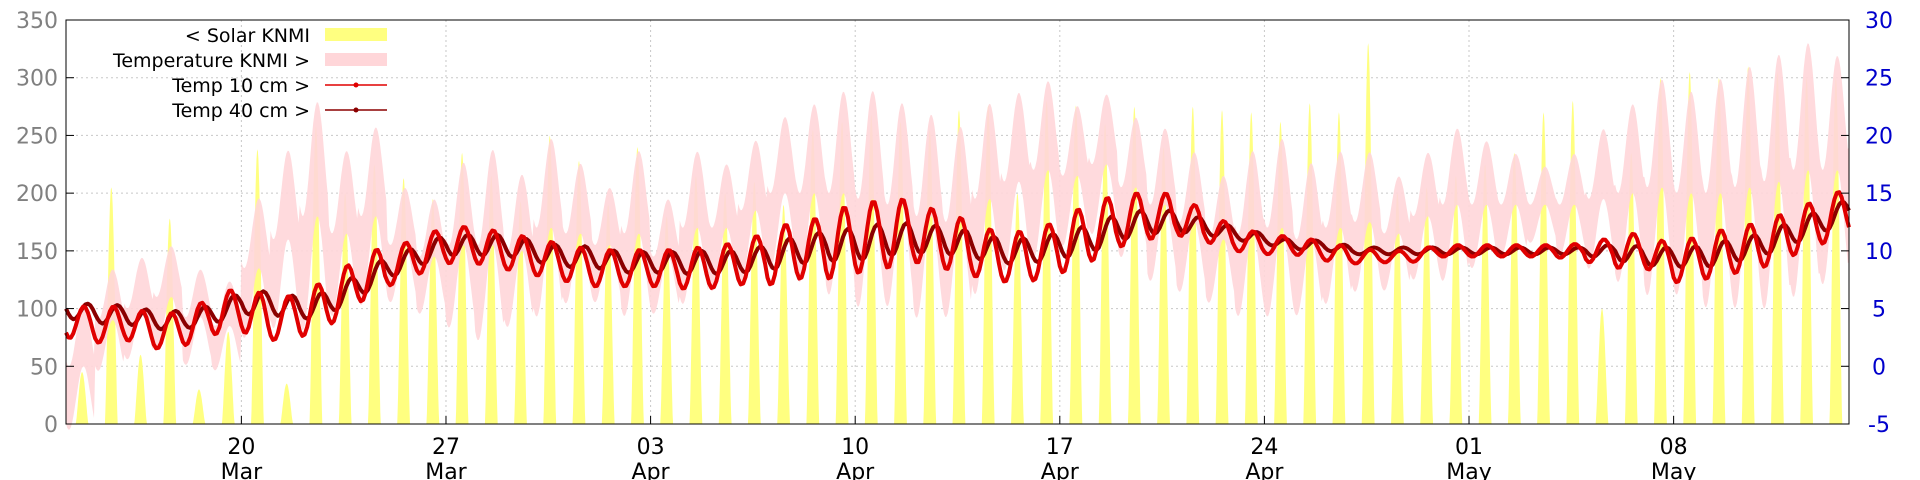 The height and width of the screenshot is (480, 1920). Describe the element at coordinates (1879, 252) in the screenshot. I see `y-right-tick-label: 10` at that location.